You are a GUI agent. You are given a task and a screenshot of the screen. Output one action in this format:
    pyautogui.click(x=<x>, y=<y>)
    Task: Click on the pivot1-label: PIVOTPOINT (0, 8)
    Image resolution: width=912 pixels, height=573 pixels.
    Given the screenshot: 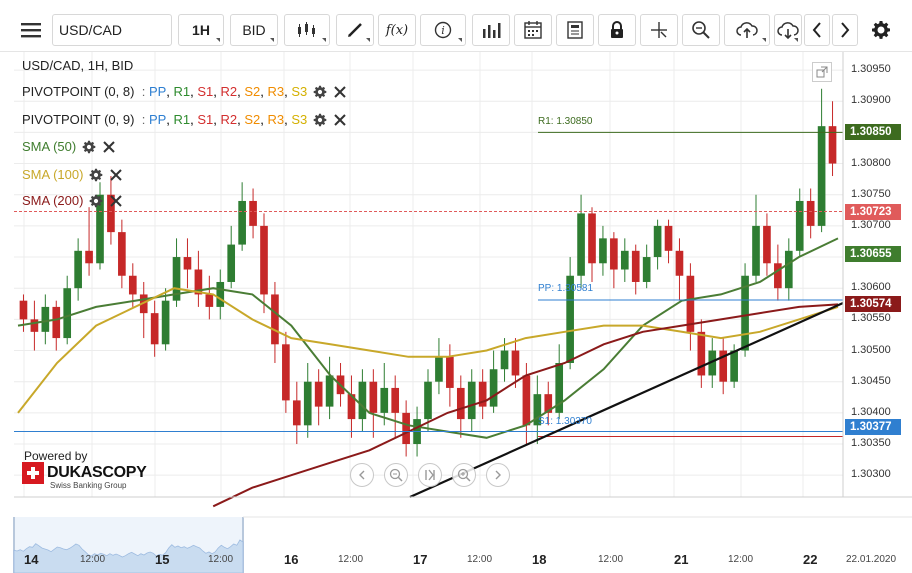 What is the action you would take?
    pyautogui.click(x=78, y=91)
    